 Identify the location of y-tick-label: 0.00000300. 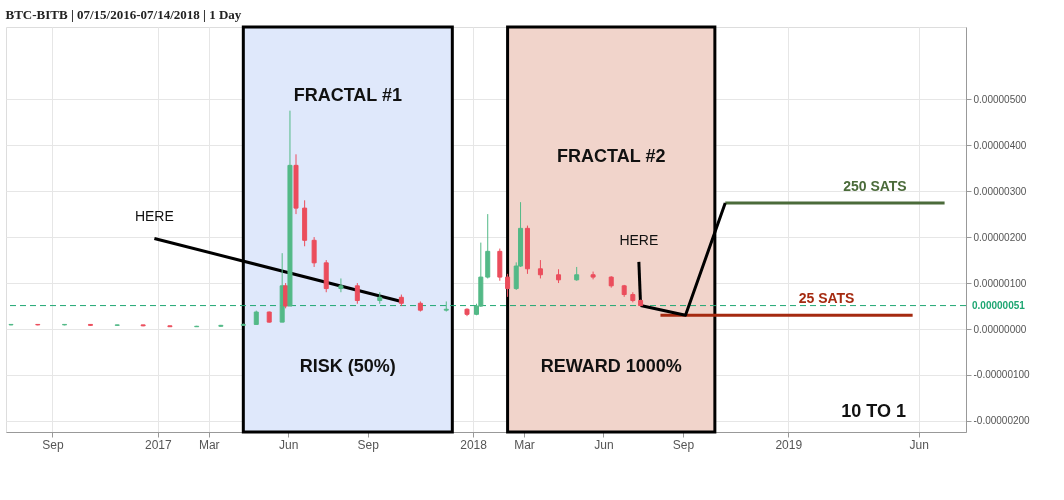
(1000, 191).